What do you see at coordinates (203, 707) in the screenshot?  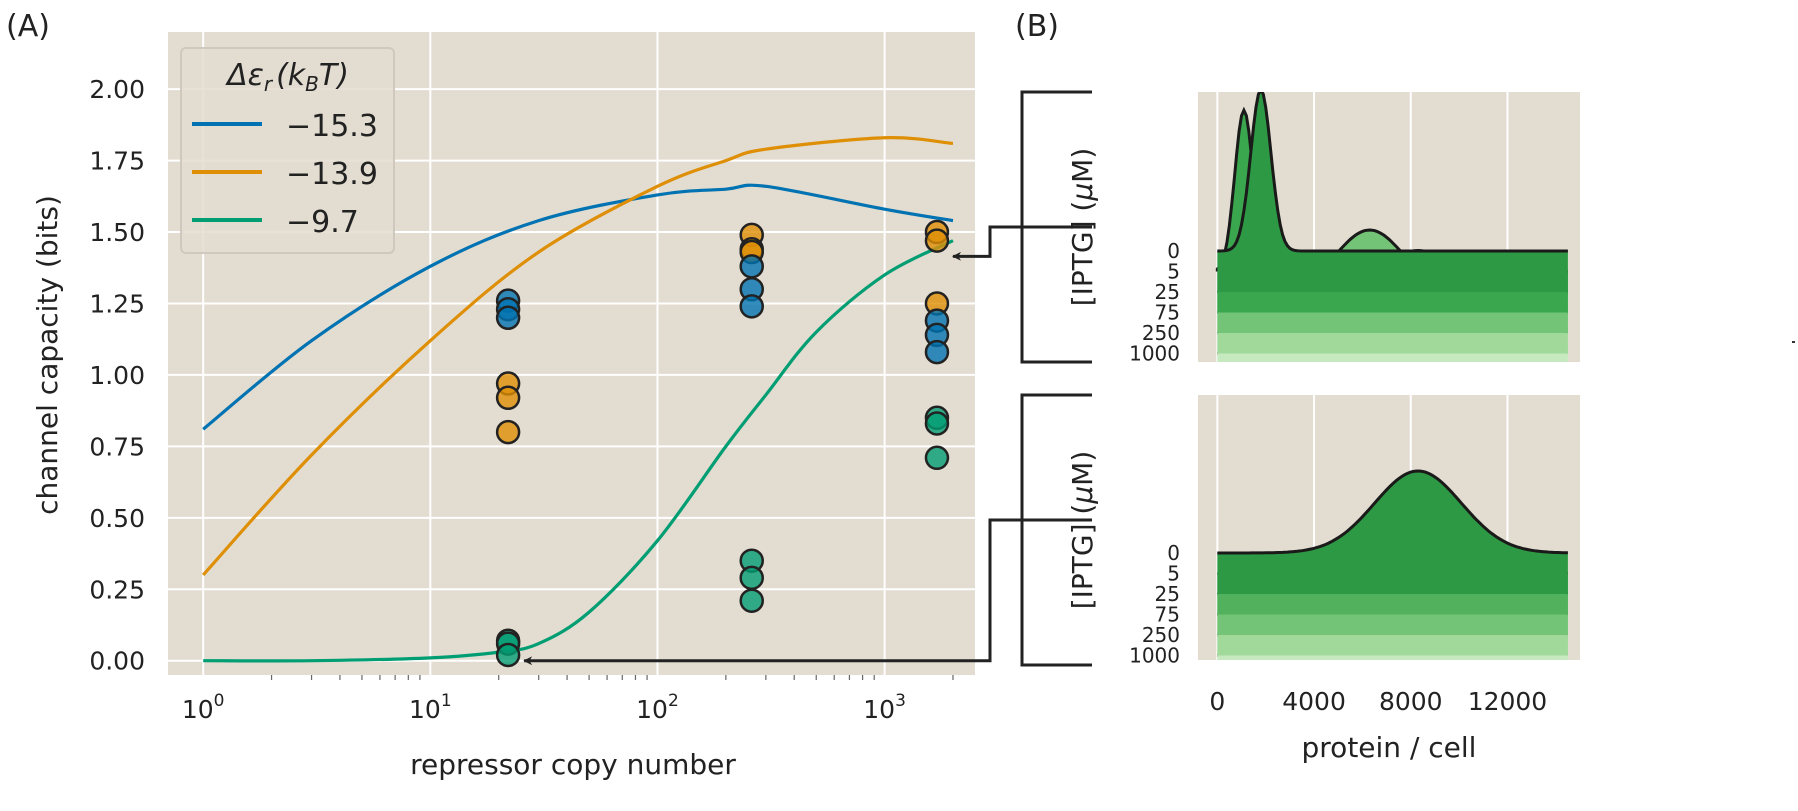 I see `x-tick-label: 10⁰` at bounding box center [203, 707].